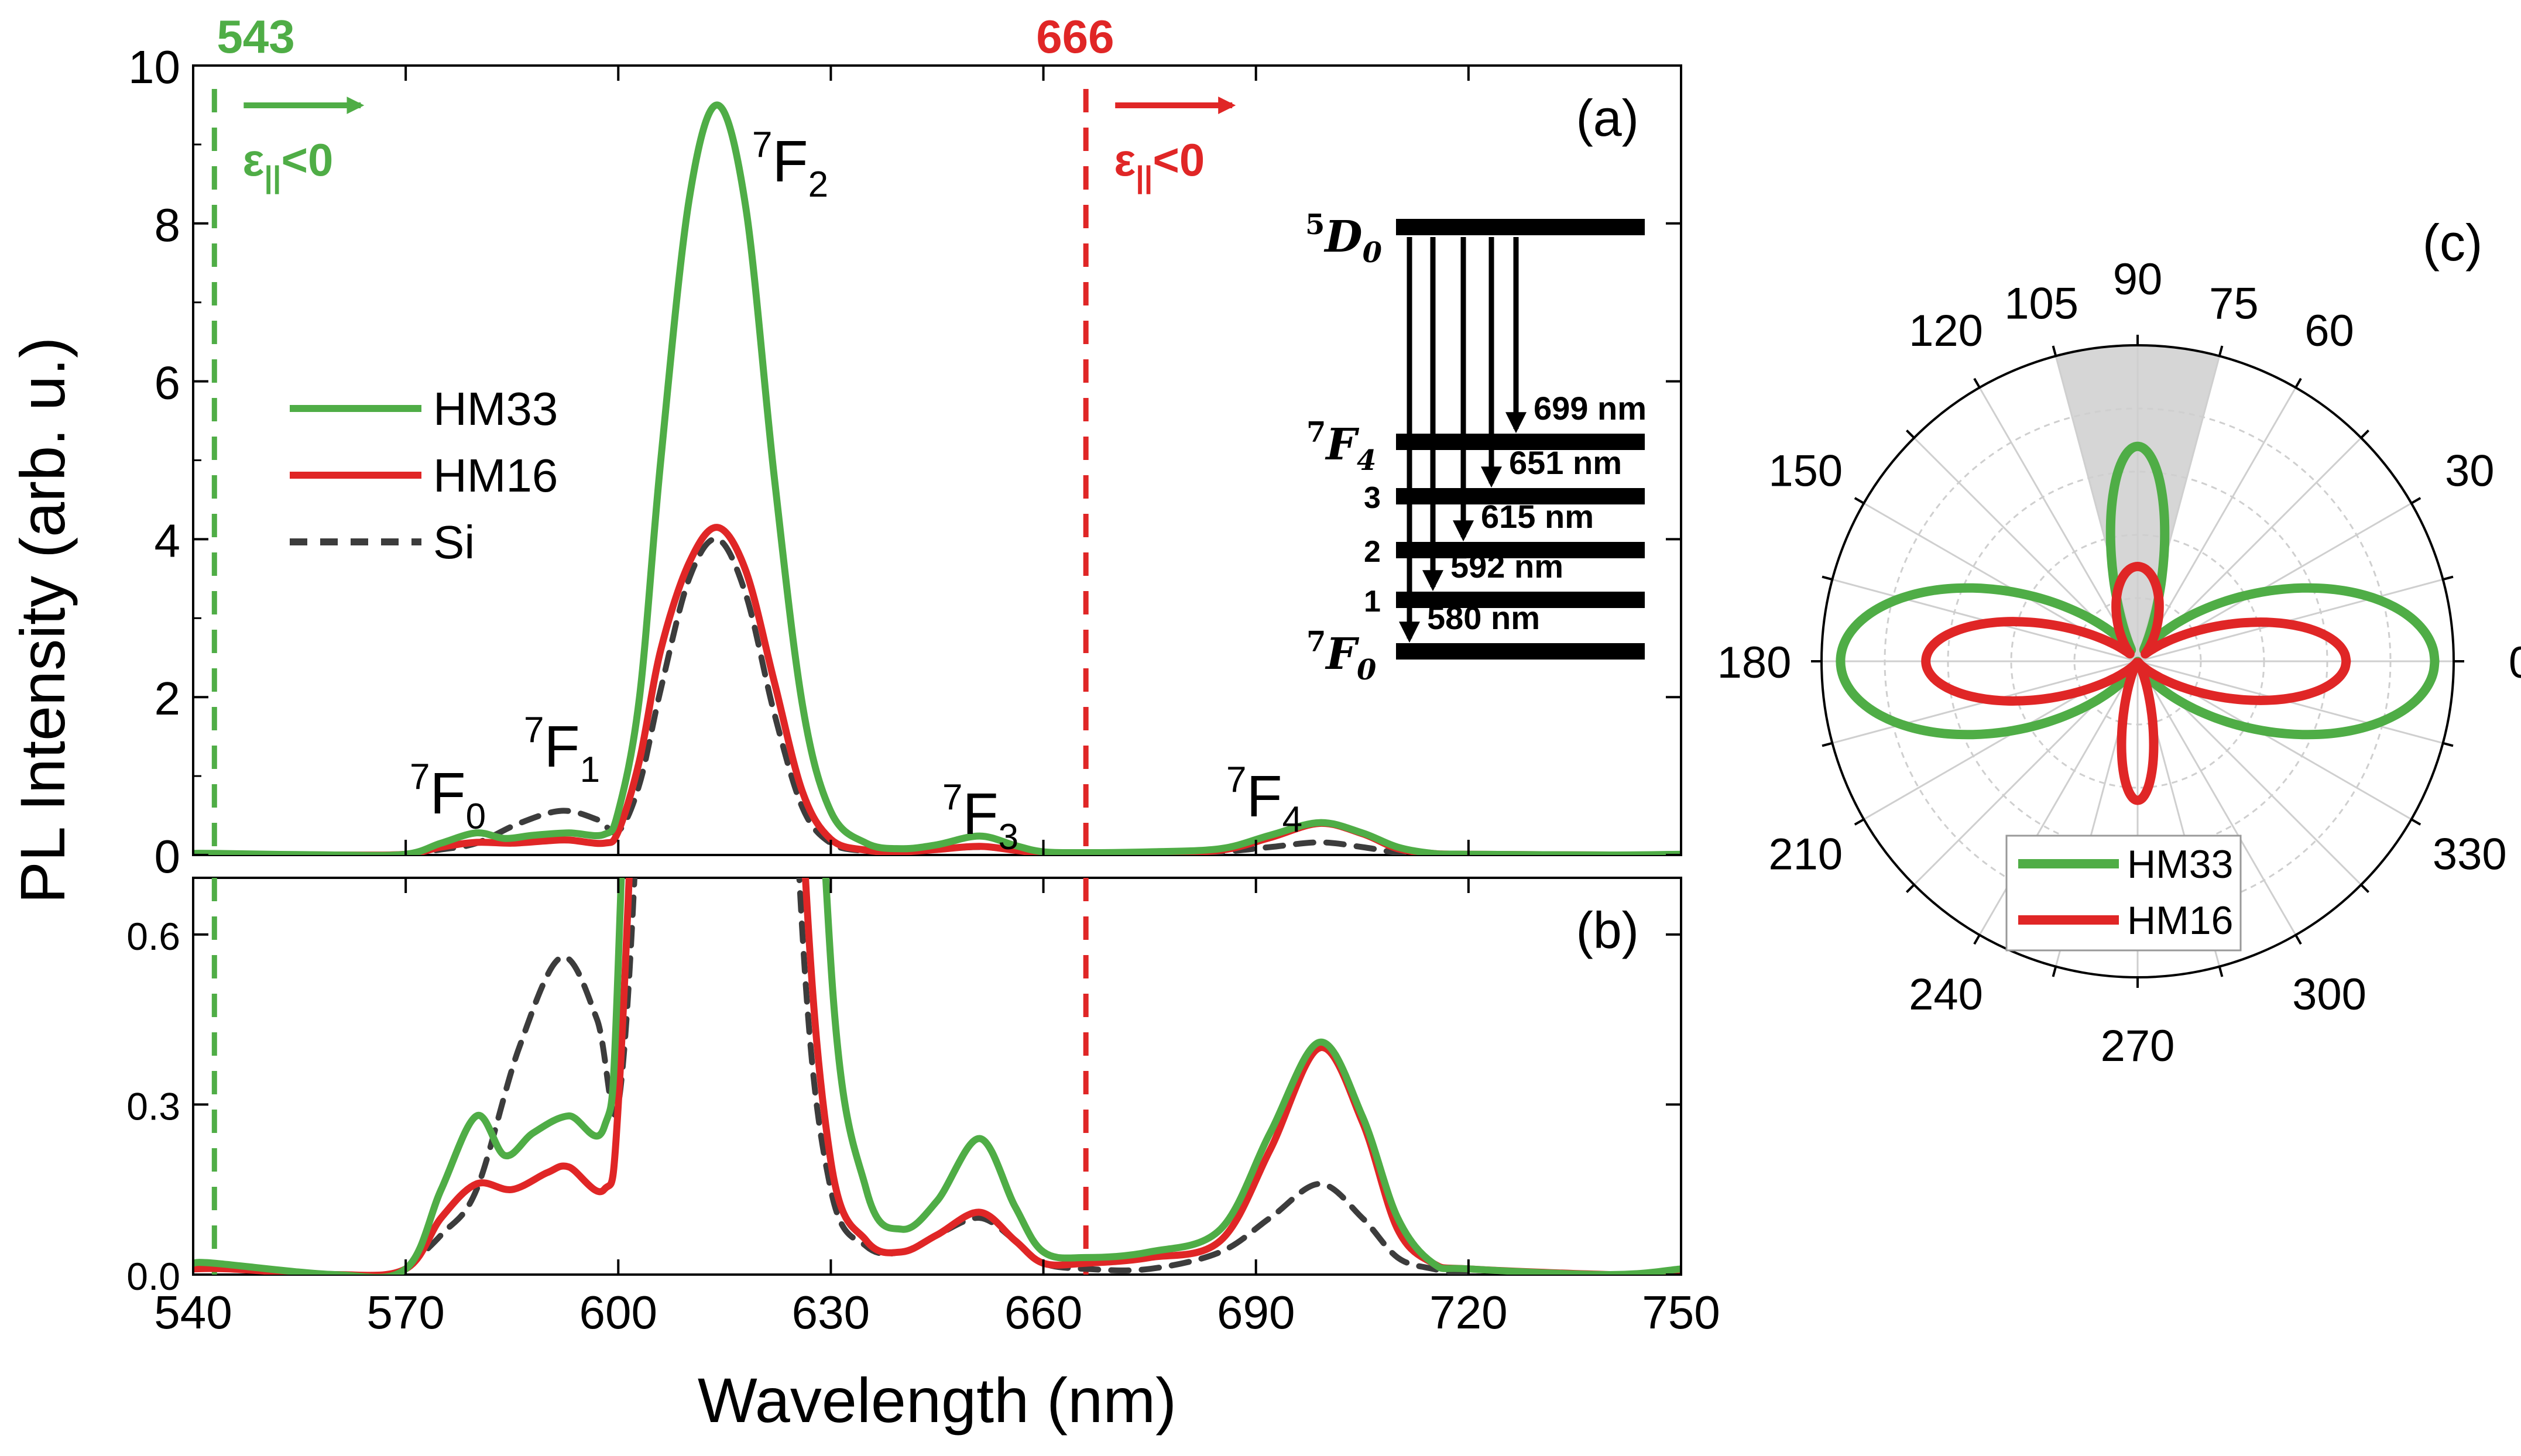  I want to click on x-tick-label: 690, so click(1256, 1312).